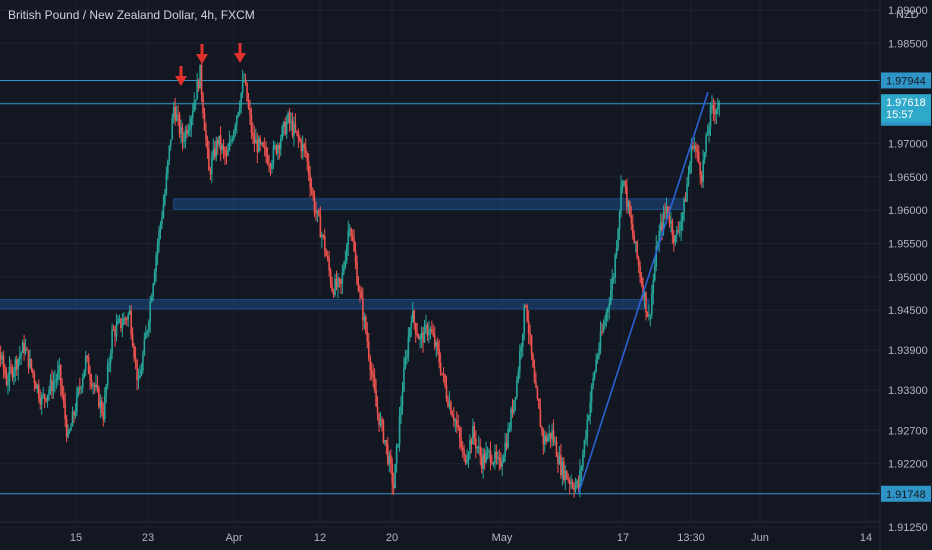 This screenshot has width=932, height=550. Describe the element at coordinates (908, 244) in the screenshot. I see `price-tick-label: 1.95500` at that location.